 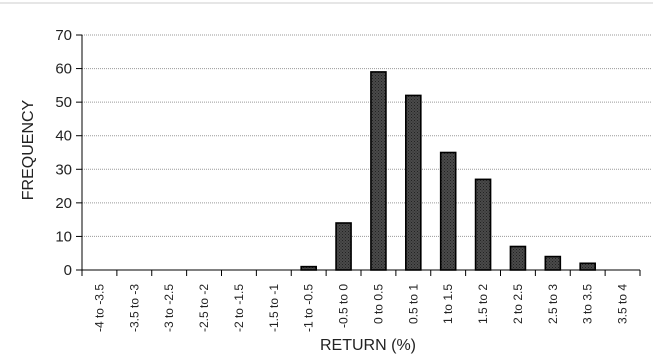 I want to click on y-tick-label: 50, so click(x=63, y=102).